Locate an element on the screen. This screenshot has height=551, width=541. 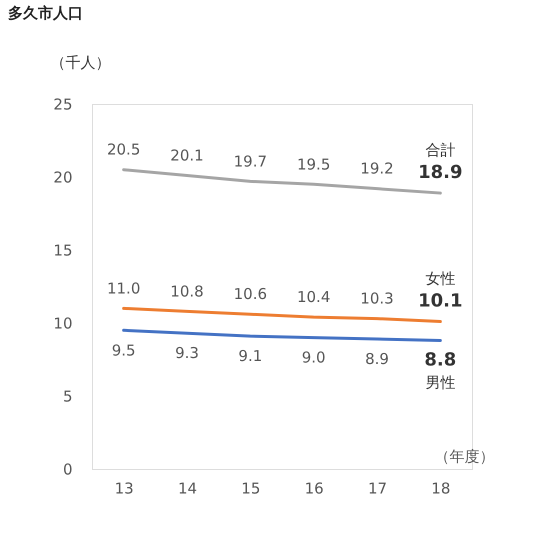
data-label: 10.8 is located at coordinates (187, 291).